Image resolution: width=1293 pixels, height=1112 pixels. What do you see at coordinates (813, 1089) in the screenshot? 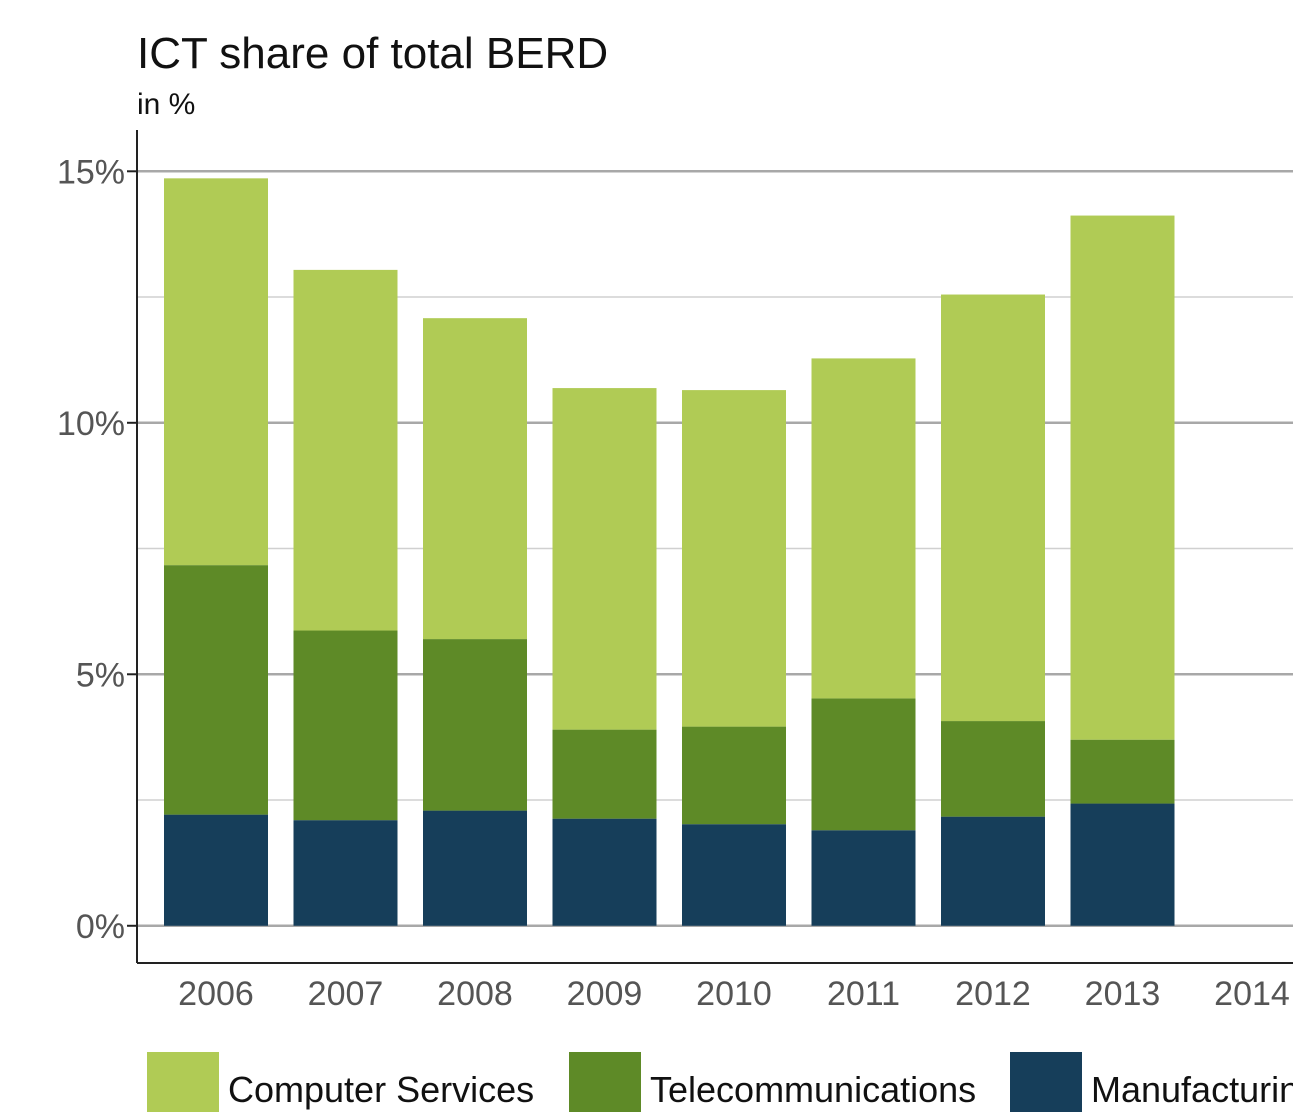
I see `legend-label: Telecommunications` at bounding box center [813, 1089].